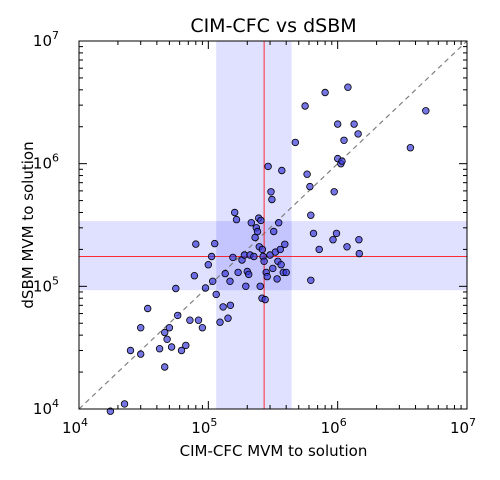 The image size is (500, 480). I want to click on y-tick-label: 10⁵, so click(46, 284).